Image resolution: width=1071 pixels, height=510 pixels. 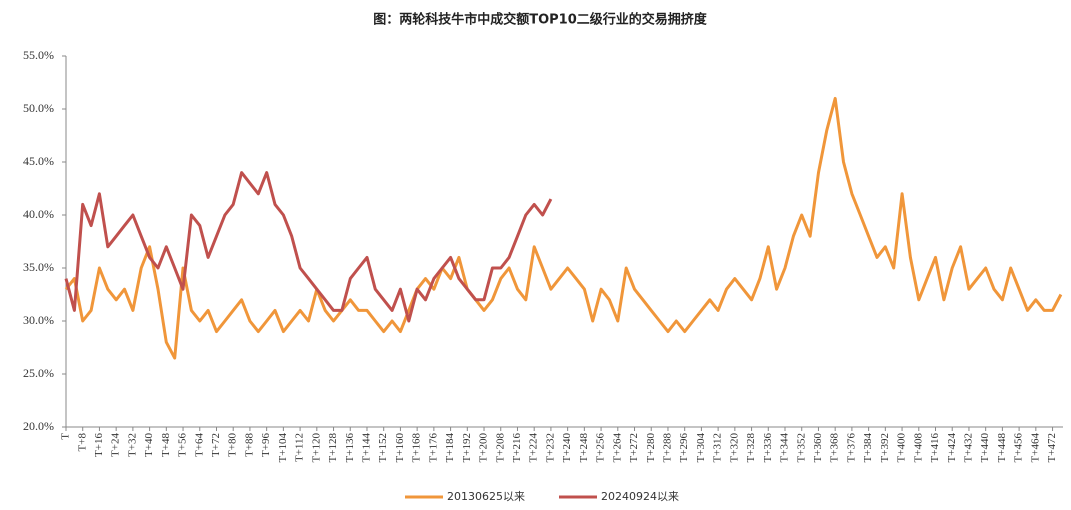 What do you see at coordinates (38, 426) in the screenshot?
I see `y-tick-label: 20.0%` at bounding box center [38, 426].